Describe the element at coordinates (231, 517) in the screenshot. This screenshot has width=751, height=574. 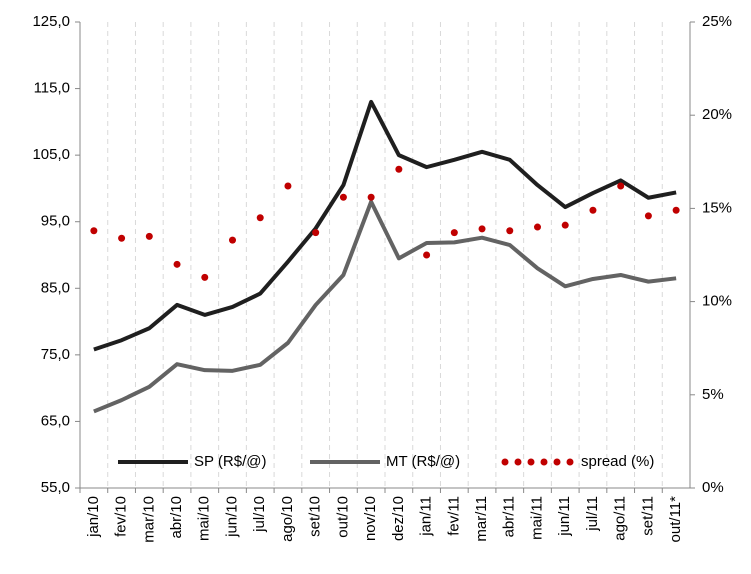
I see `x-tick-label: jun/10` at that location.